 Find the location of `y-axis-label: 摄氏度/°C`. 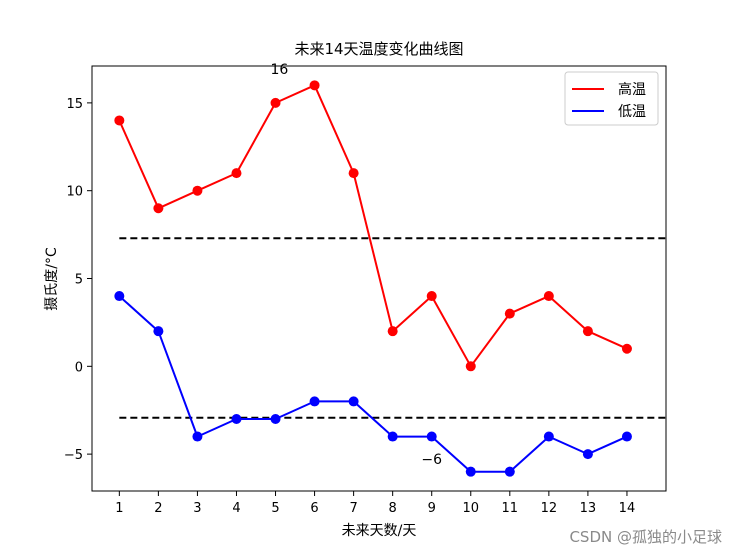

y-axis-label: 摄氏度/°C is located at coordinates (52, 279).